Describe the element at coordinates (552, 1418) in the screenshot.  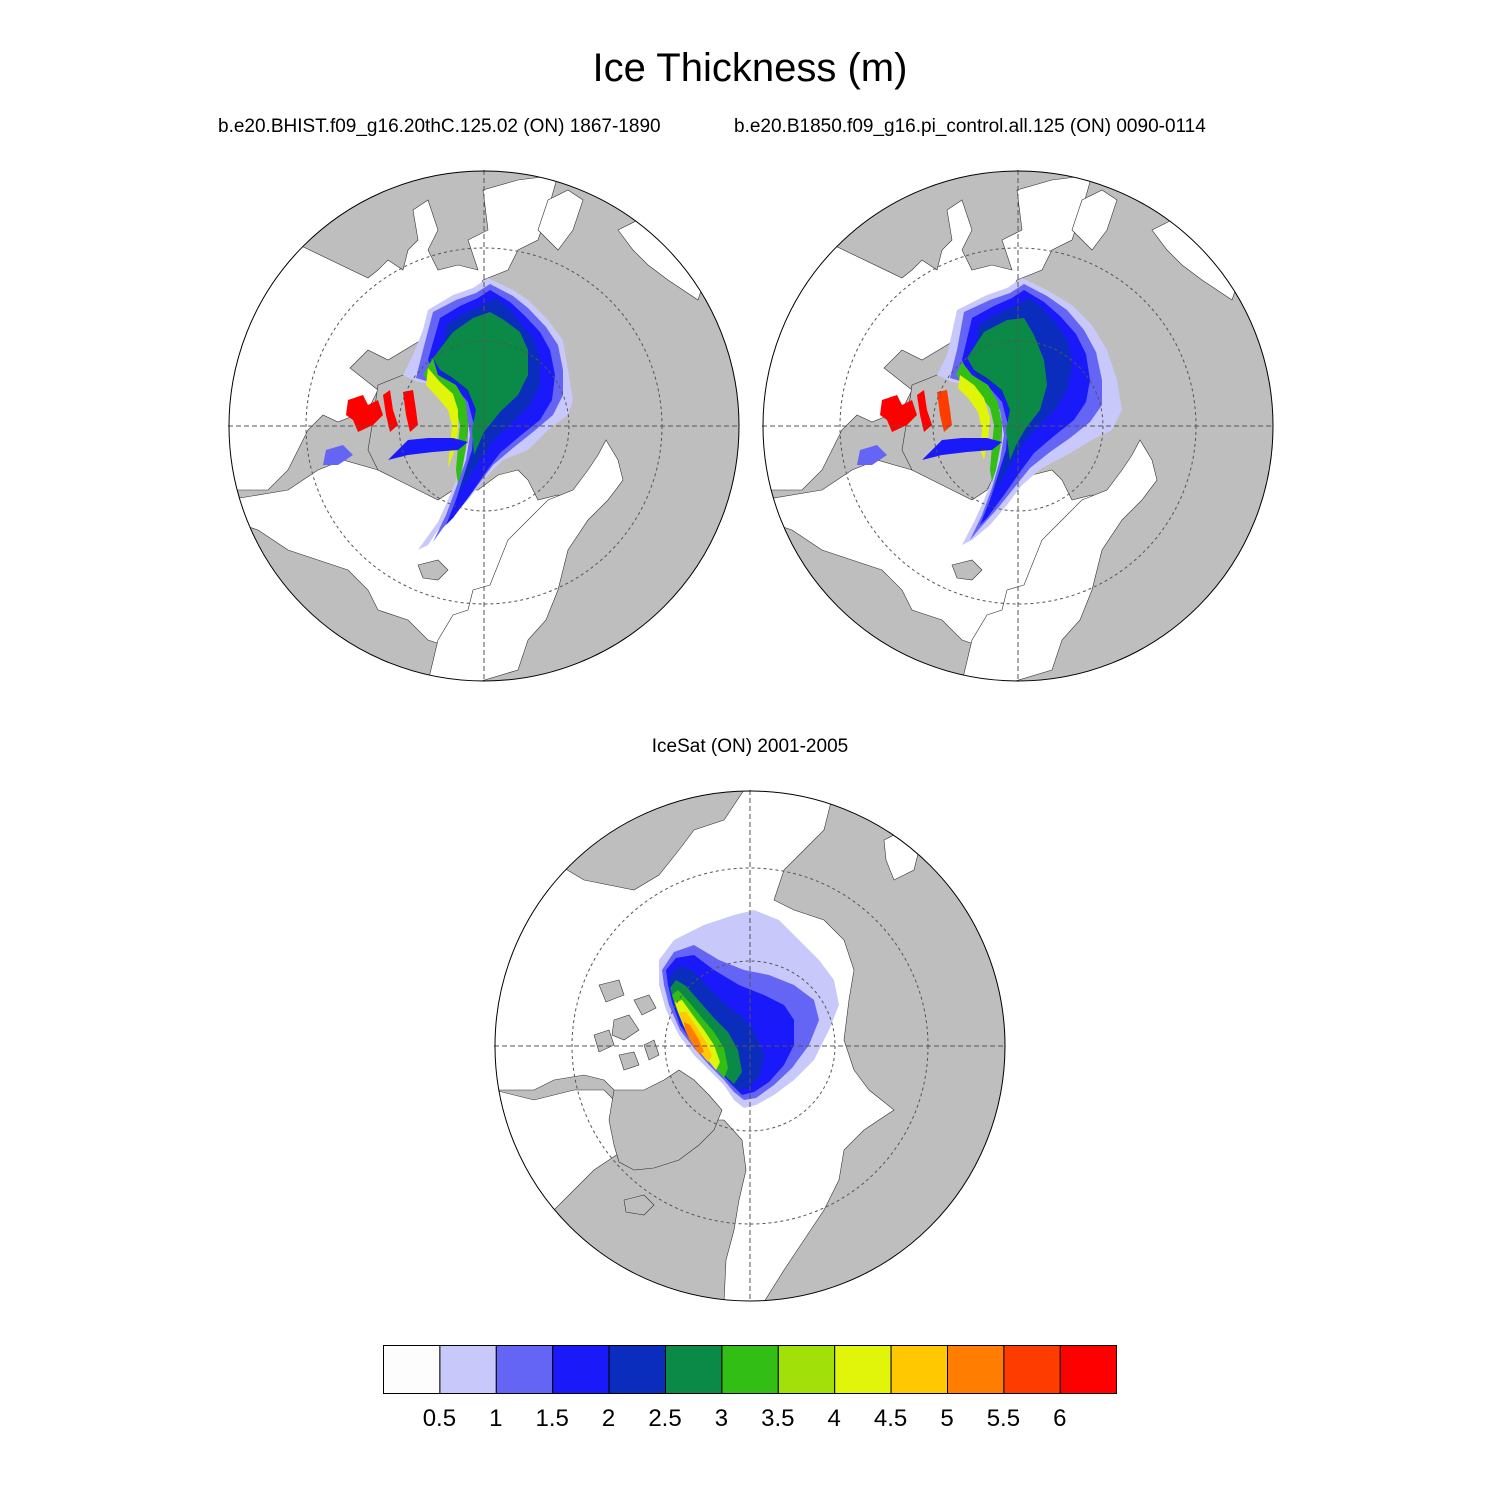
I see `colorbar-label-2: 1.5` at that location.